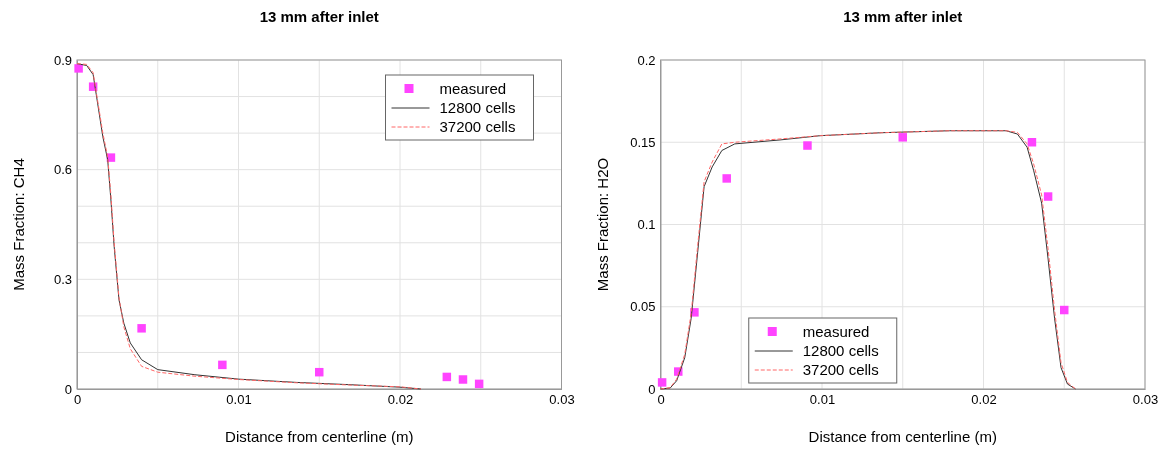  What do you see at coordinates (77, 400) in the screenshot?
I see `x-tick-label: 0` at bounding box center [77, 400].